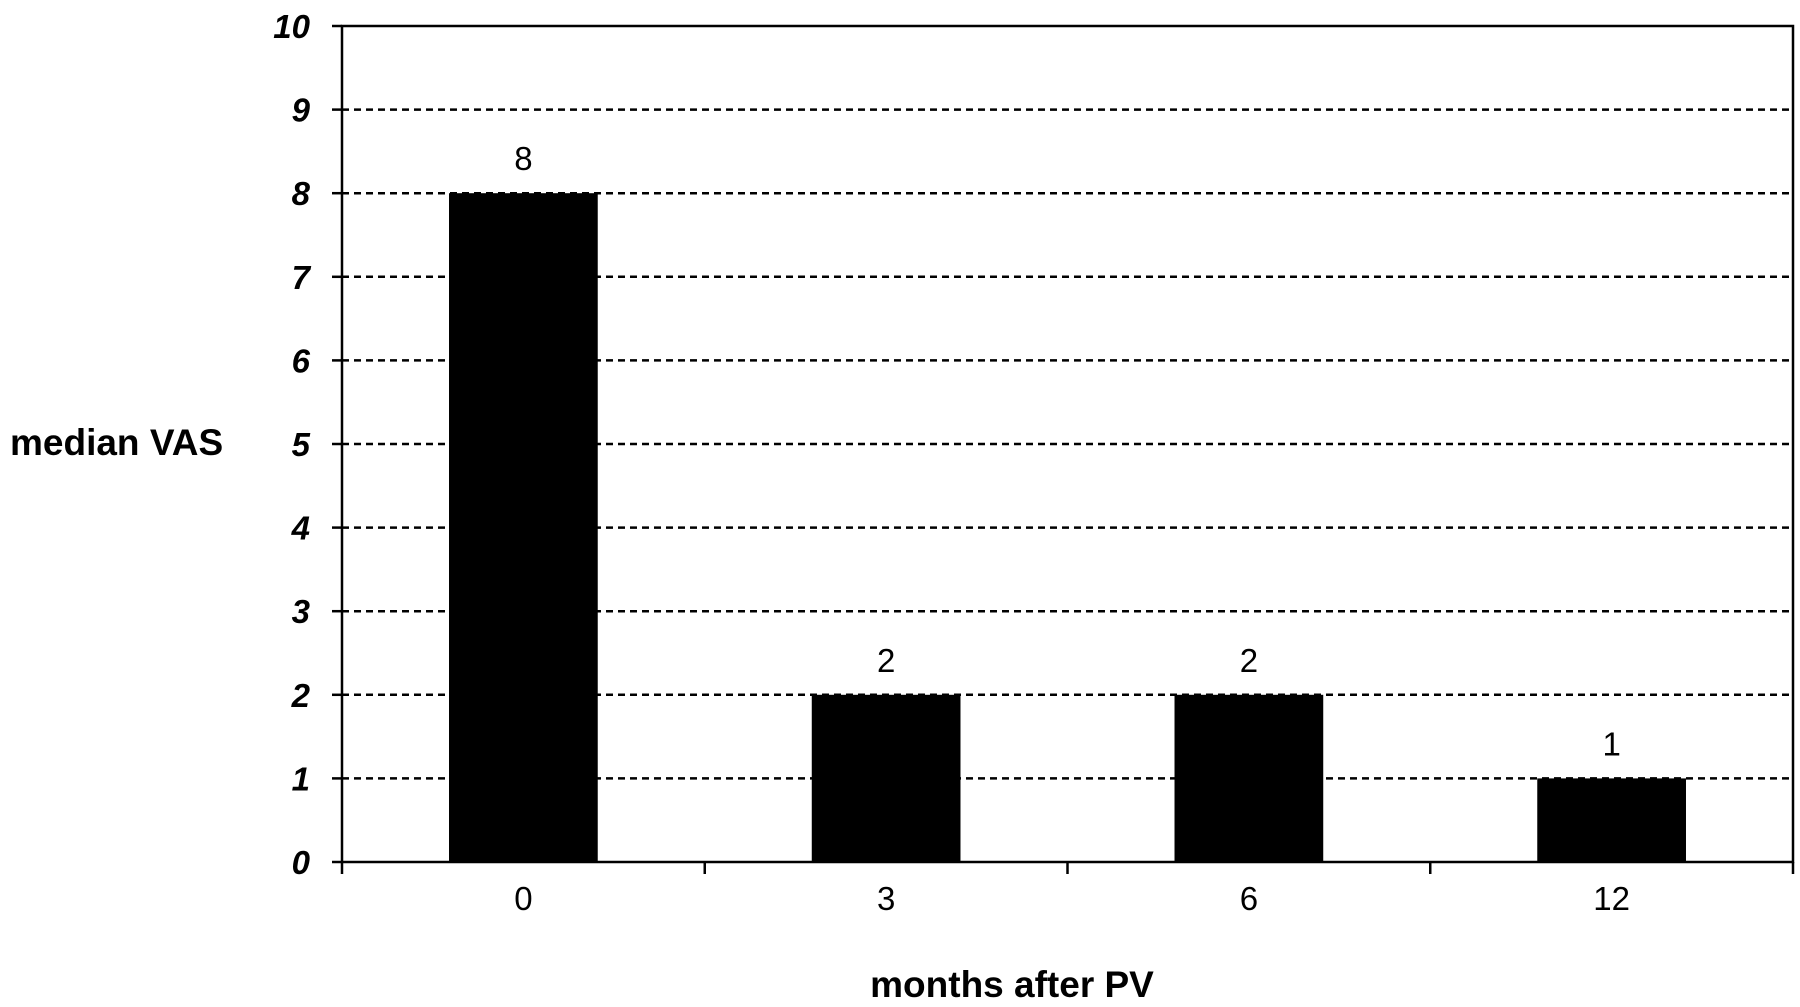  I want to click on x-tick-label: 3, so click(886, 898).